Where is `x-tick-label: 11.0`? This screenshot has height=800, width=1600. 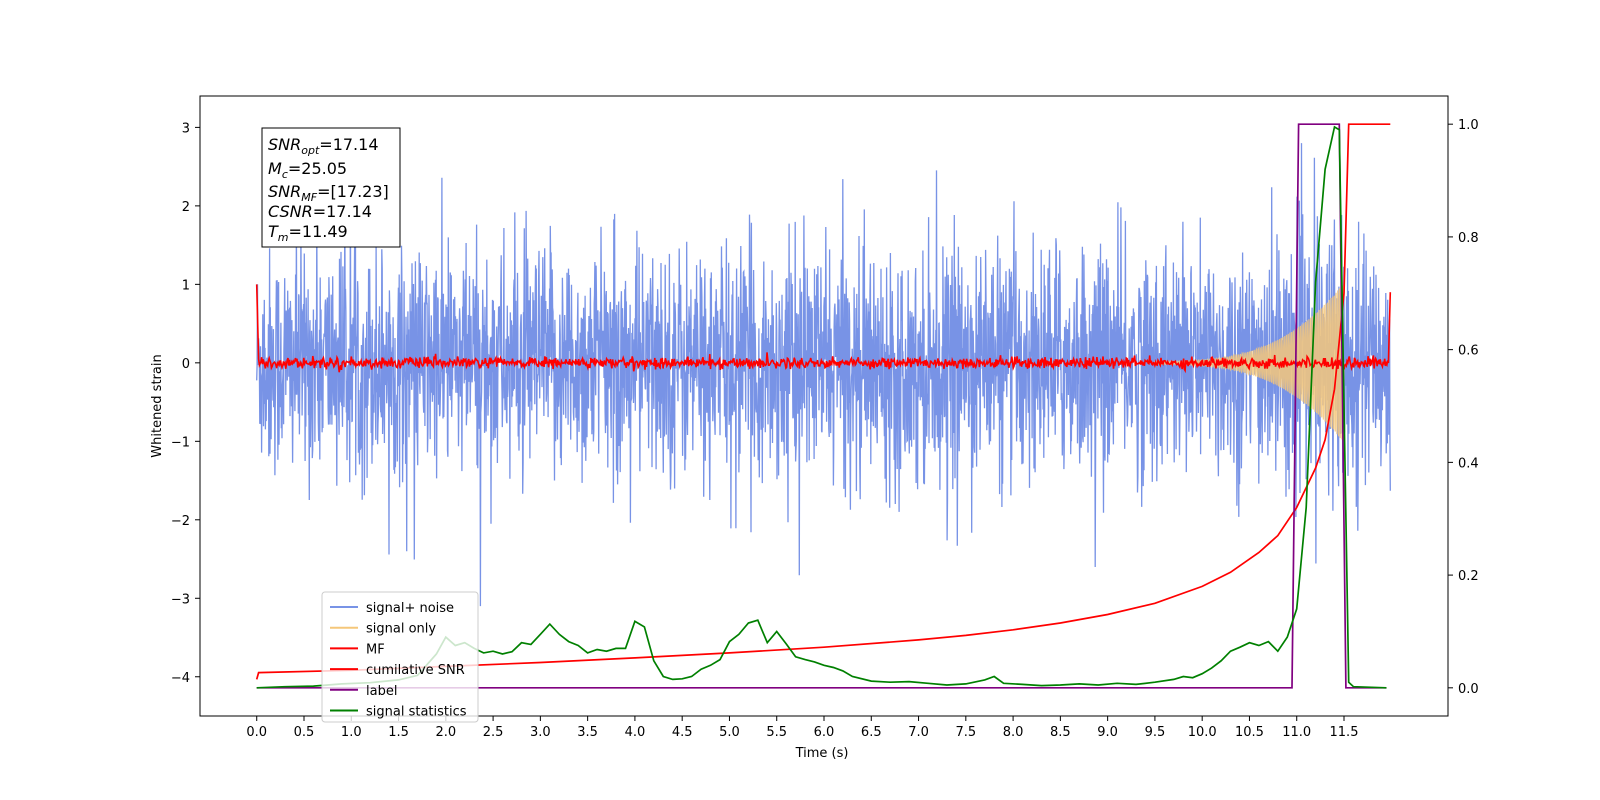 x-tick-label: 11.0 is located at coordinates (1296, 732).